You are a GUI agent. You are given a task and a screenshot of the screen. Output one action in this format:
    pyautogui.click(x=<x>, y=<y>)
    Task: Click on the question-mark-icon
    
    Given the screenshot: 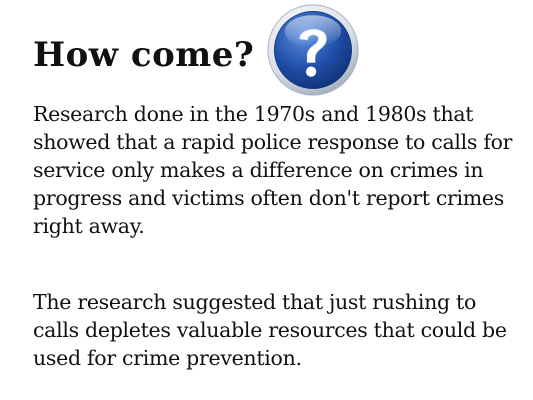 What is the action you would take?
    pyautogui.click(x=313, y=50)
    